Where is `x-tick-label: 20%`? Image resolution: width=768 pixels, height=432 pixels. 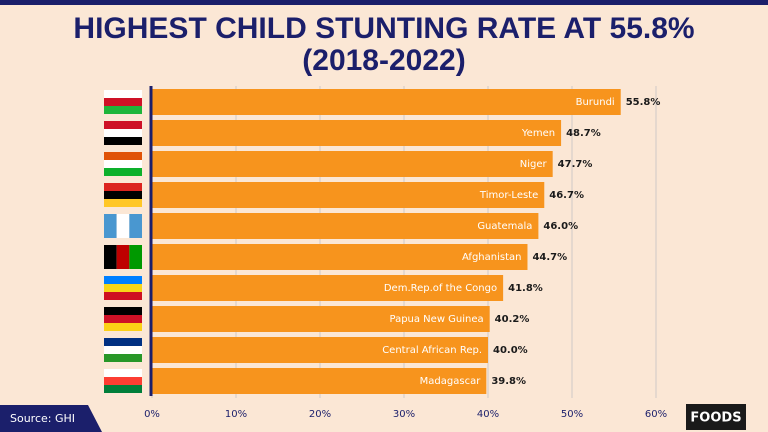 x-tick-label: 20% is located at coordinates (320, 414).